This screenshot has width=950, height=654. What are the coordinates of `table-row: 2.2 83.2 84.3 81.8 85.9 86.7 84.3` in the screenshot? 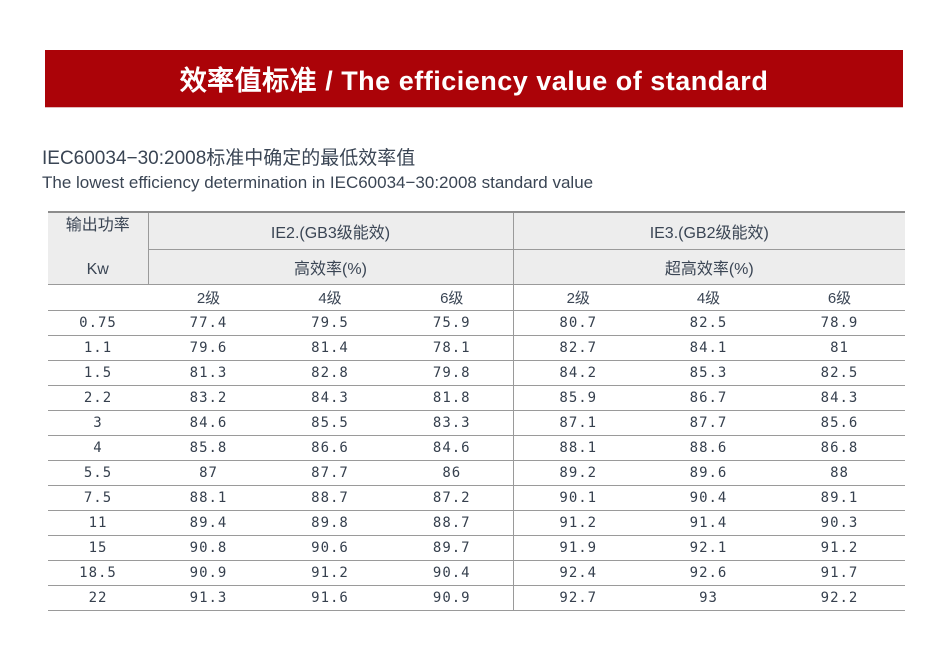 It's located at (477, 398).